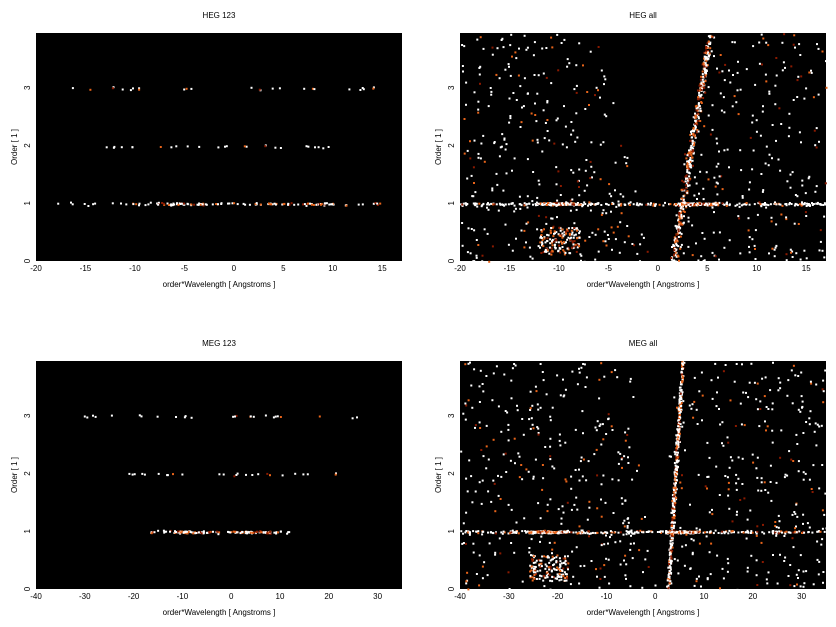 This screenshot has height=627, width=836. I want to click on x-tick-labels: -40 -30 -20 -10 0 10 20 30, so click(206, 596).